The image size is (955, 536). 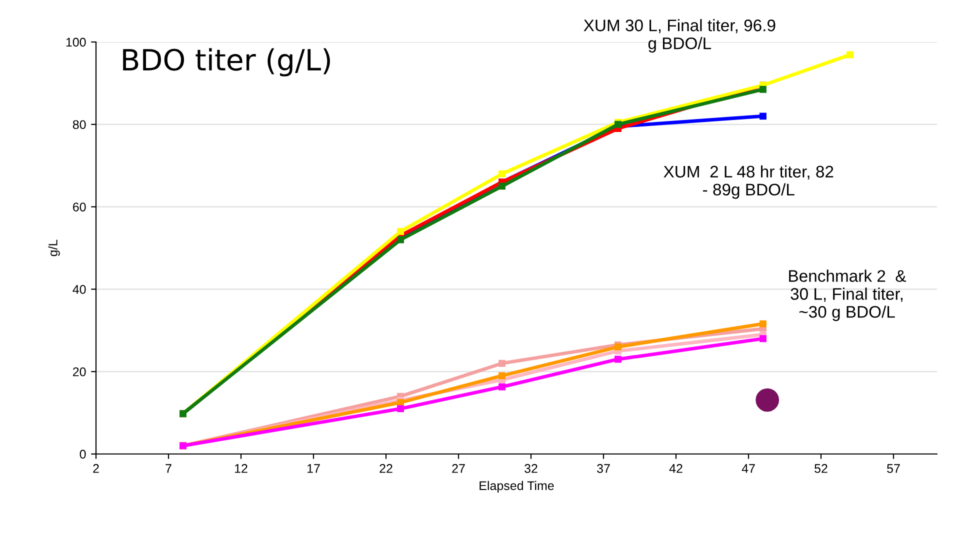 I want to click on x-tick-label: 12, so click(x=241, y=468).